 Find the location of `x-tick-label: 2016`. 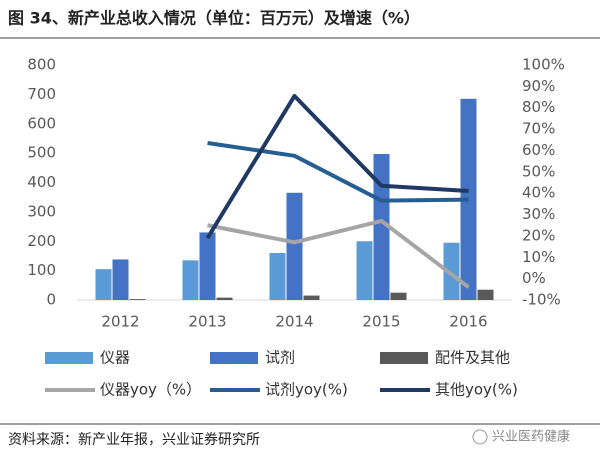

x-tick-label: 2016 is located at coordinates (468, 322).